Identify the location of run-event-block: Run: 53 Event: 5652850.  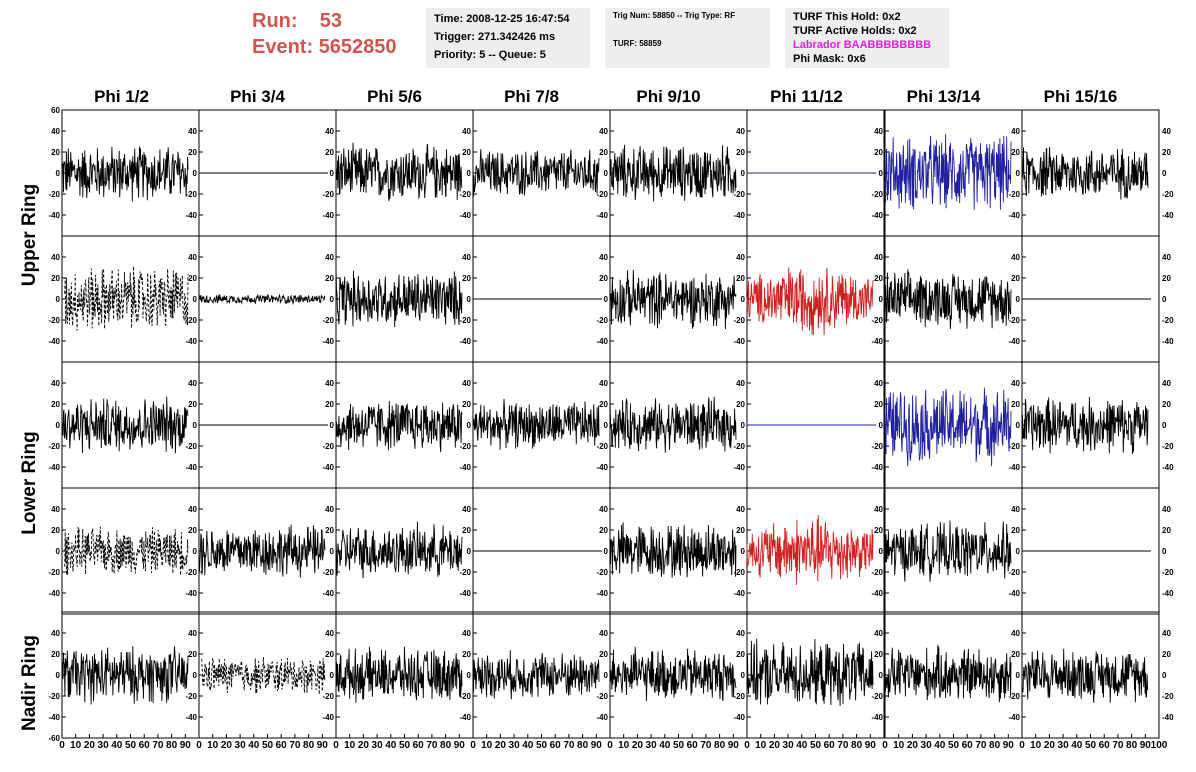
(324, 34).